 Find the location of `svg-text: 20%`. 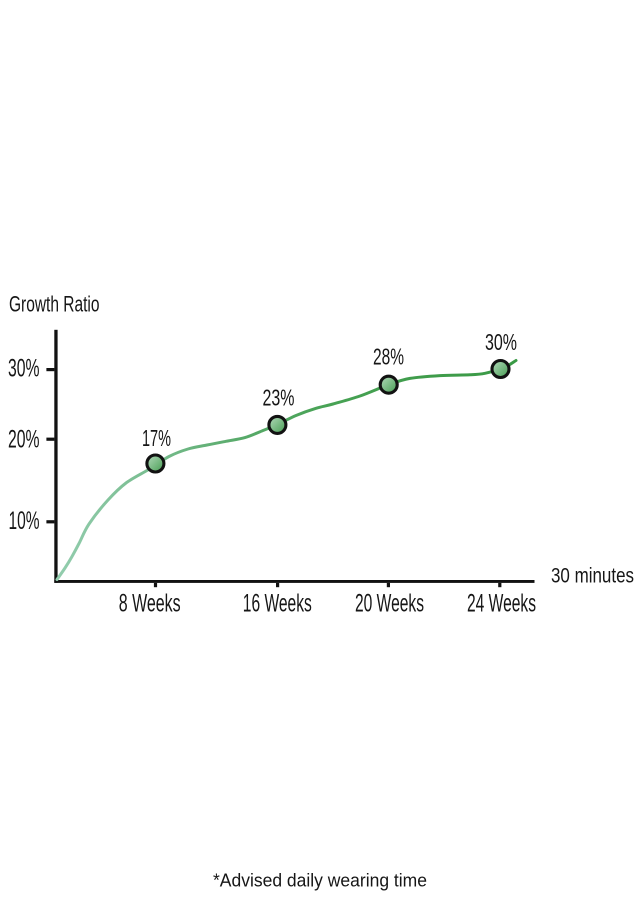

svg-text: 20% is located at coordinates (24, 439).